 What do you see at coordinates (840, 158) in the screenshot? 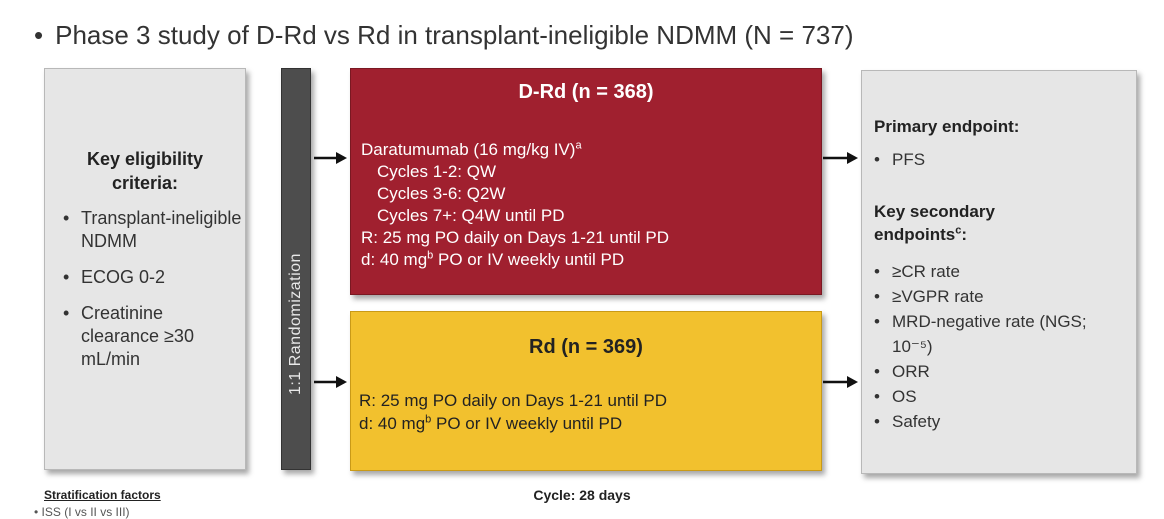
I see `arrow-drd-to-endpoints` at bounding box center [840, 158].